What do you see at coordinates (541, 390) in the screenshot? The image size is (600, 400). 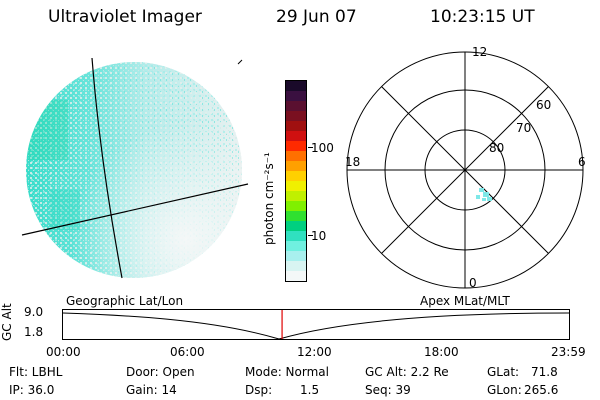 I see `info-glon-value: 265.6` at bounding box center [541, 390].